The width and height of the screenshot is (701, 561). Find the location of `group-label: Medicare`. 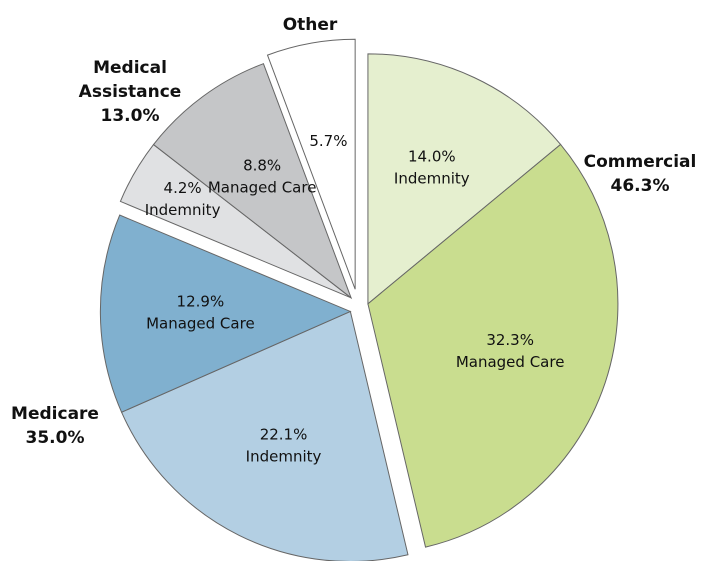

group-label: Medicare is located at coordinates (55, 414).